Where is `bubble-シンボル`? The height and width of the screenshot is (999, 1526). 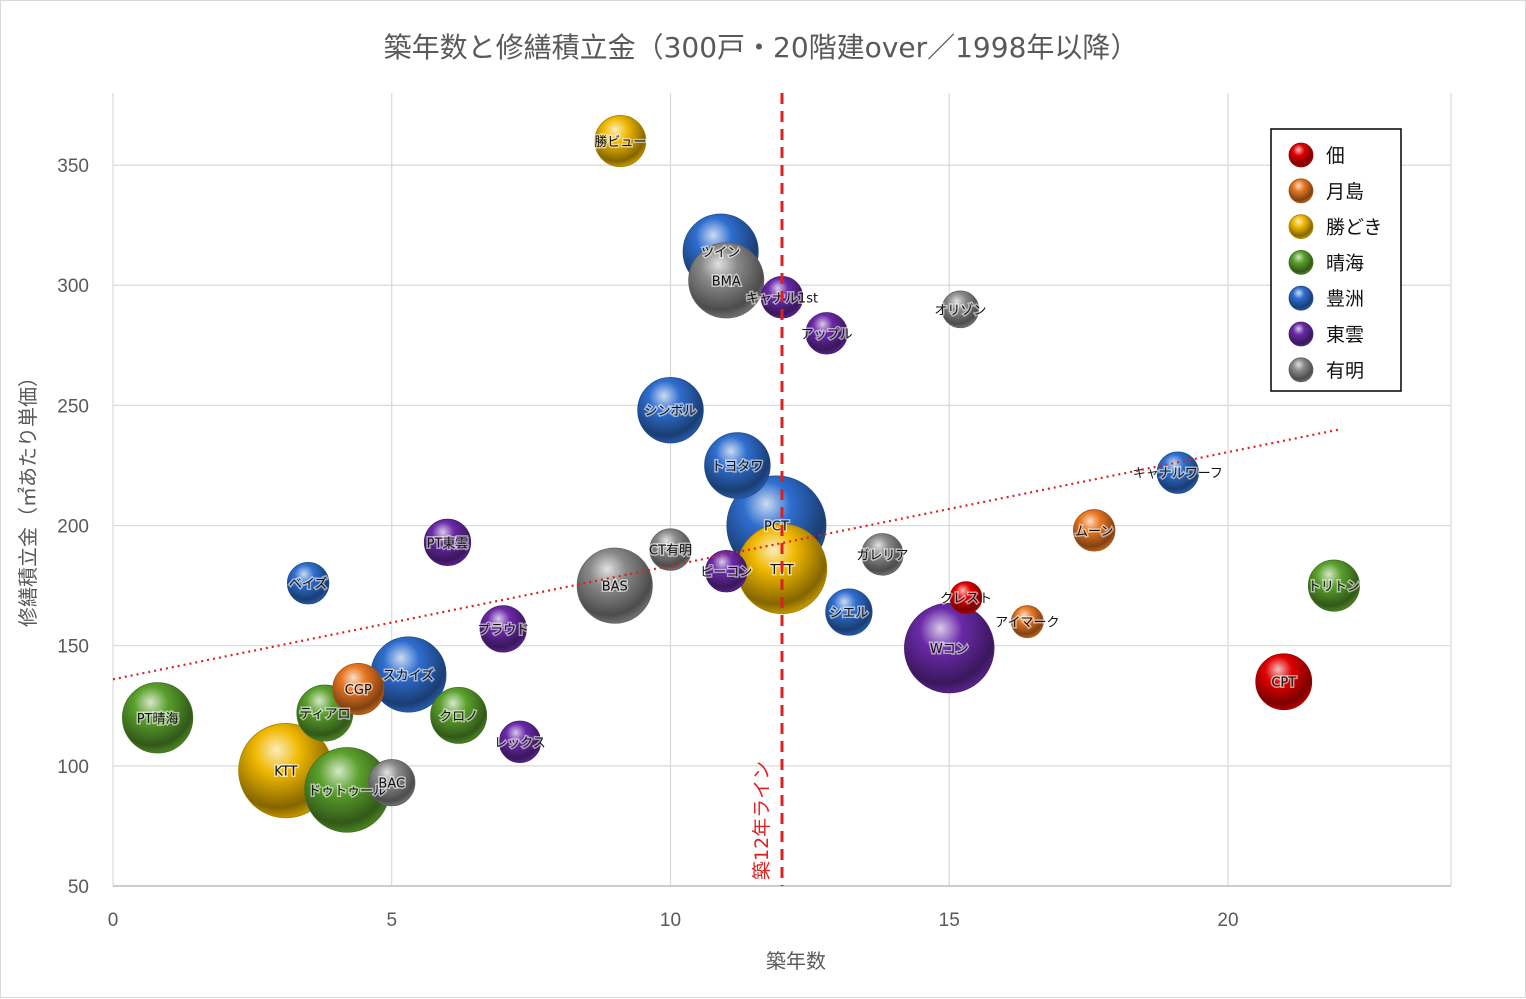
bubble-シンボル is located at coordinates (670, 410).